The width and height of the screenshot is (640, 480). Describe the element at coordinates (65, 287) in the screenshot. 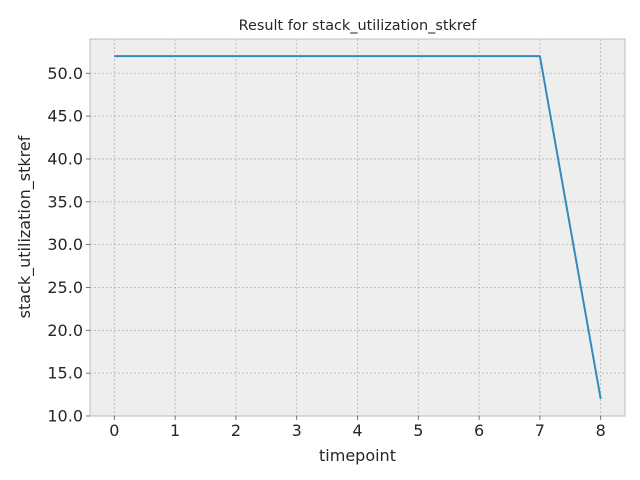

I see `y-tick-label: 25.0` at that location.